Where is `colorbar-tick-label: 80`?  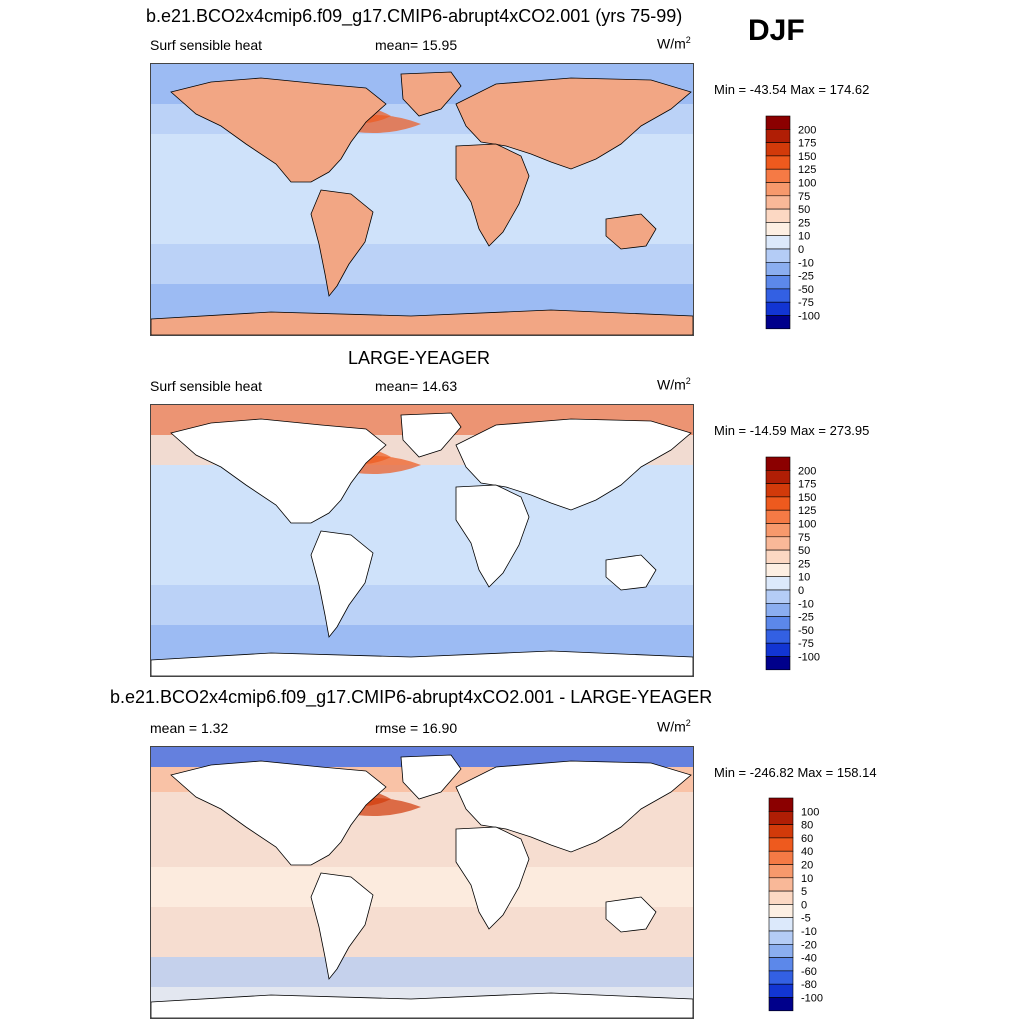 colorbar-tick-label: 80 is located at coordinates (807, 826).